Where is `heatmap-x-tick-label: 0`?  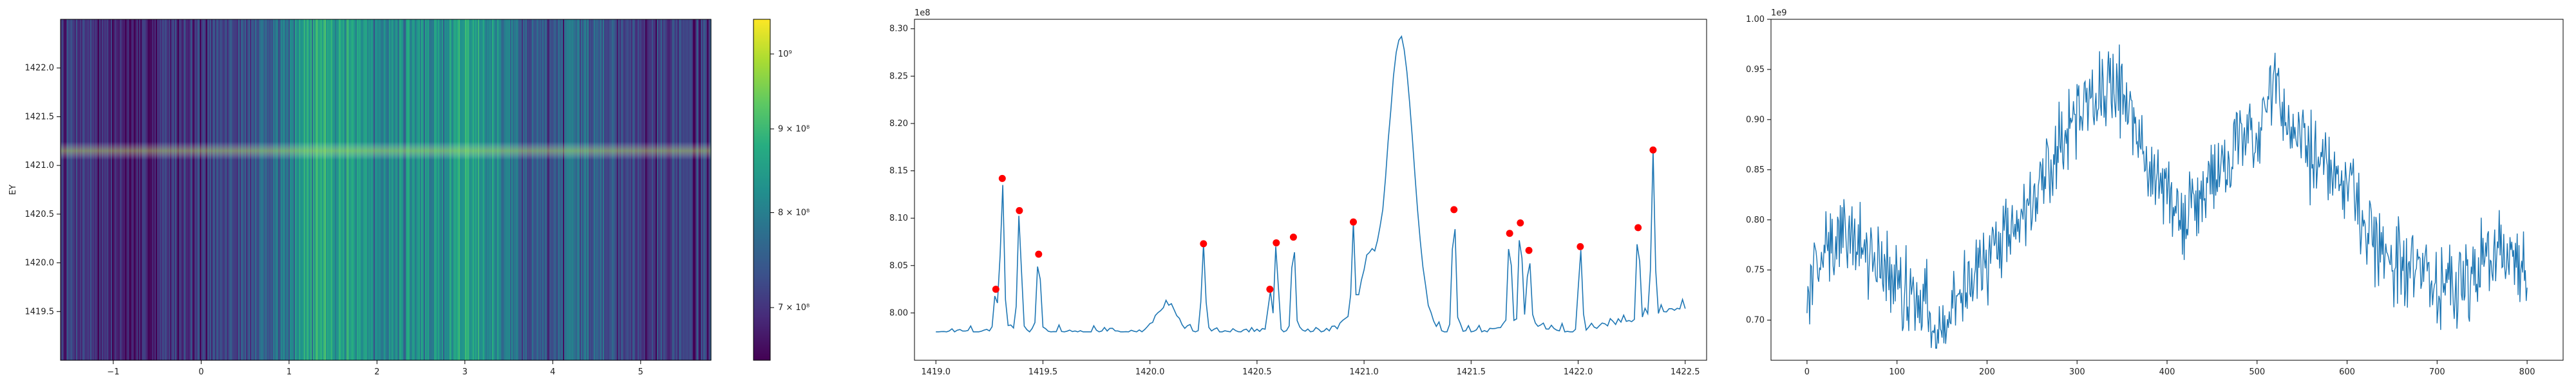 heatmap-x-tick-label: 0 is located at coordinates (201, 372).